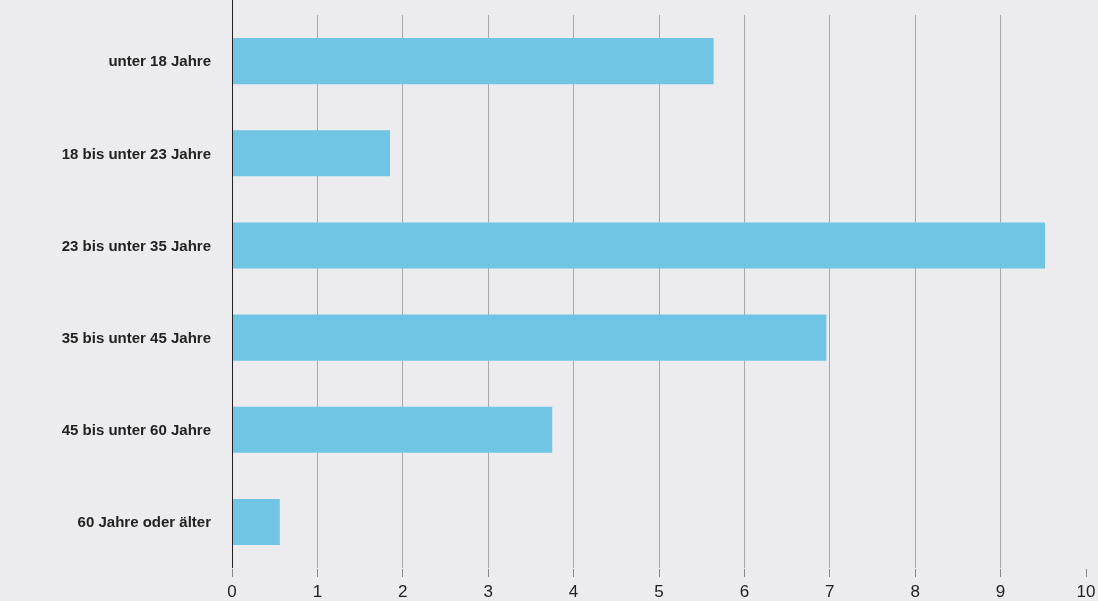  I want to click on x-tick-label: 0, so click(232, 591).